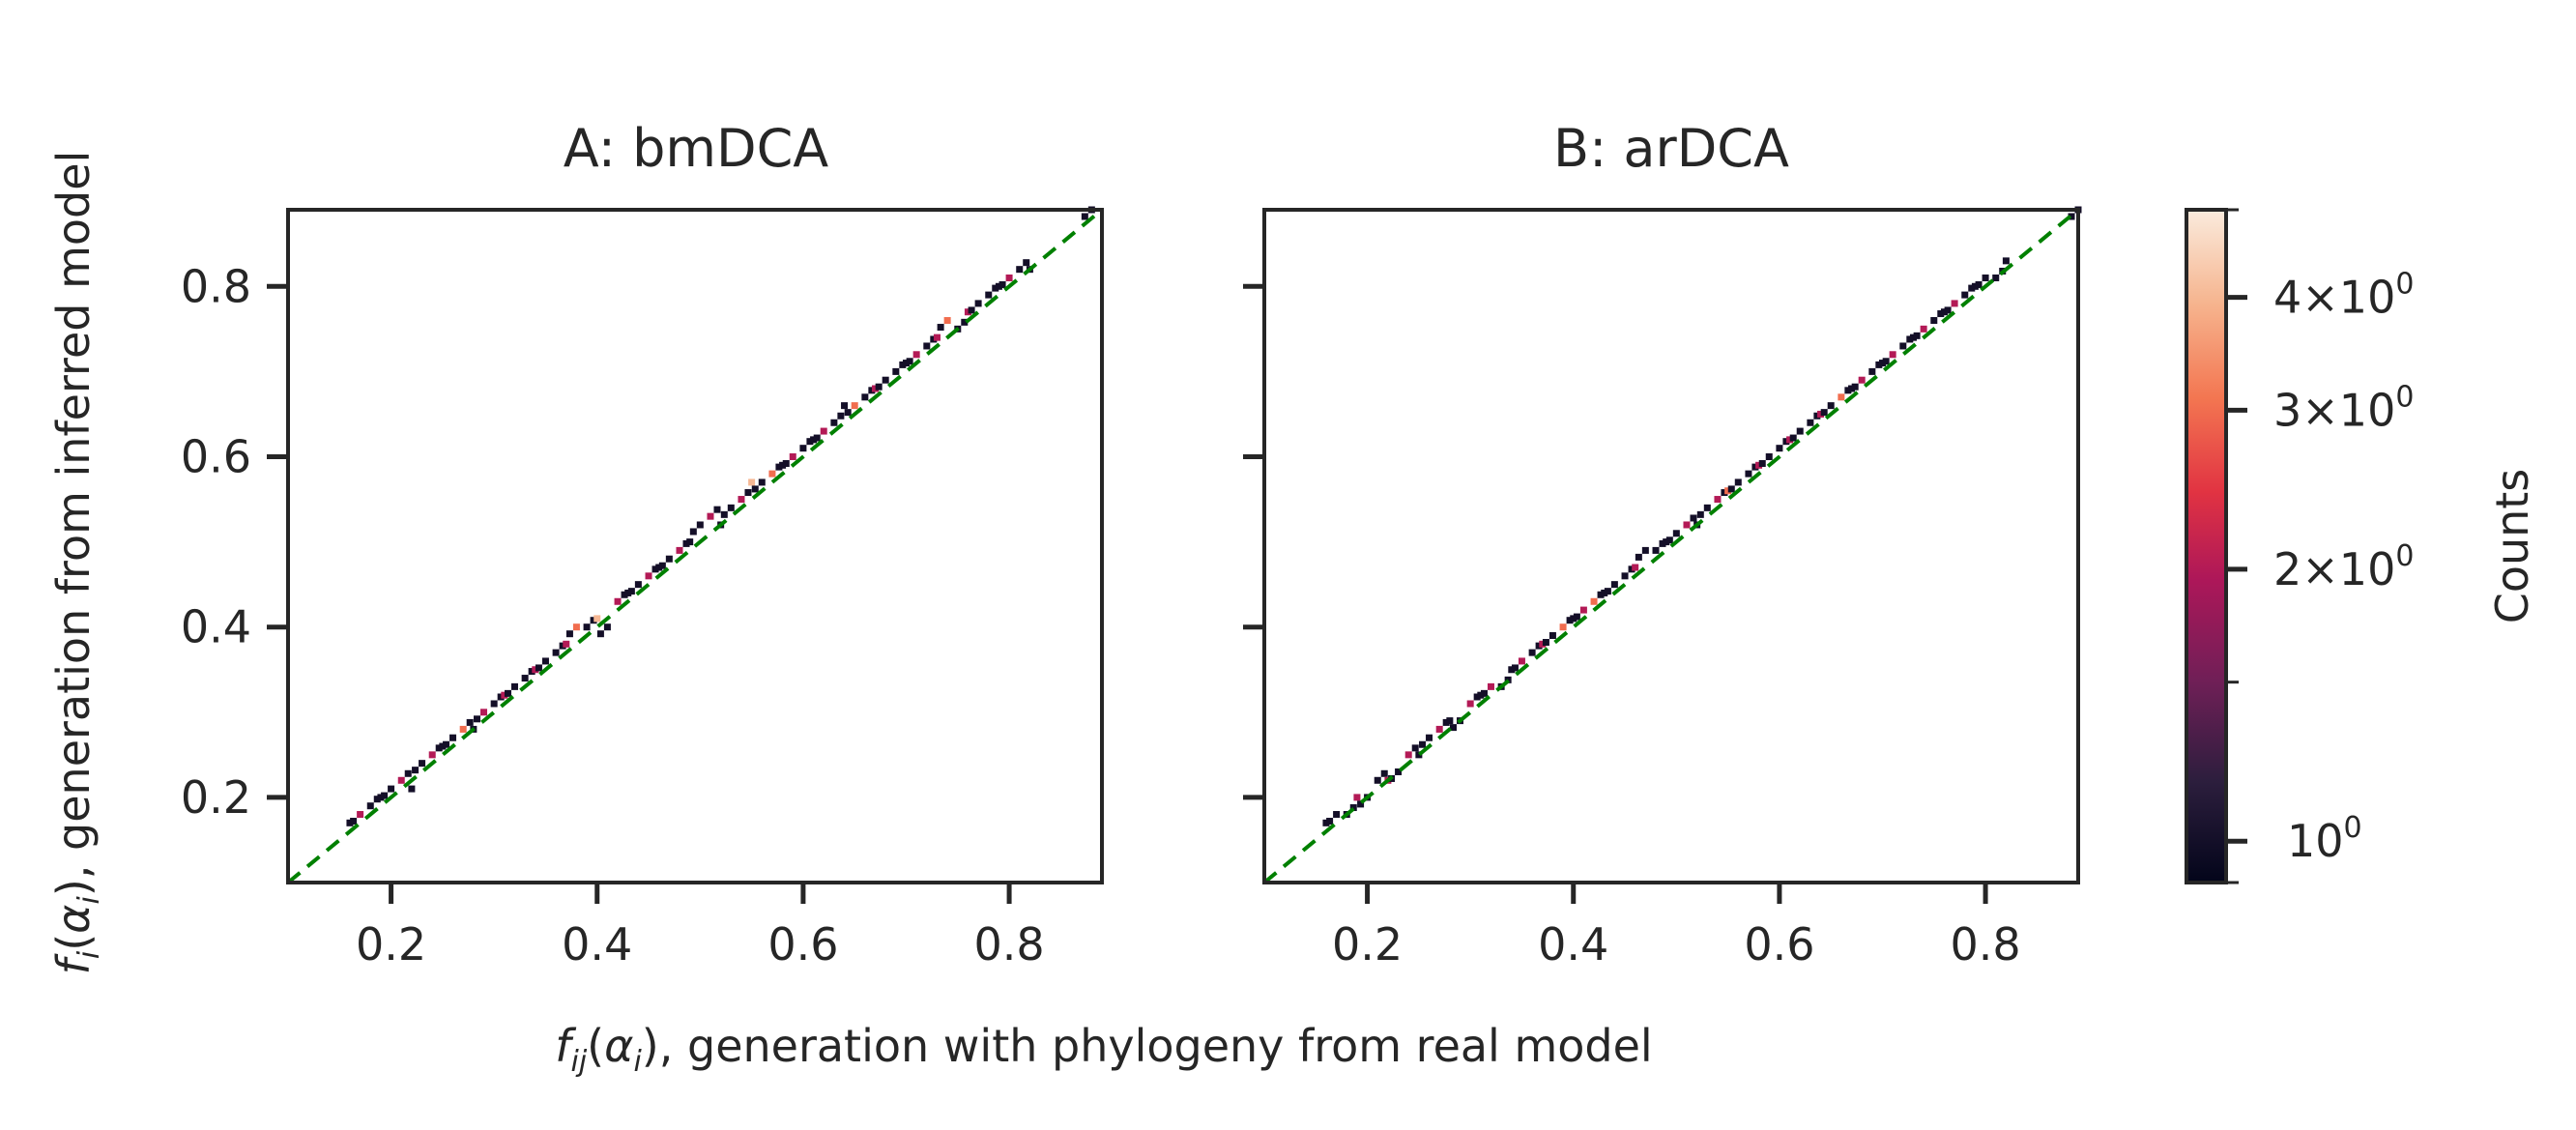  Describe the element at coordinates (2206, 546) in the screenshot. I see `colorbar-gradient` at that location.